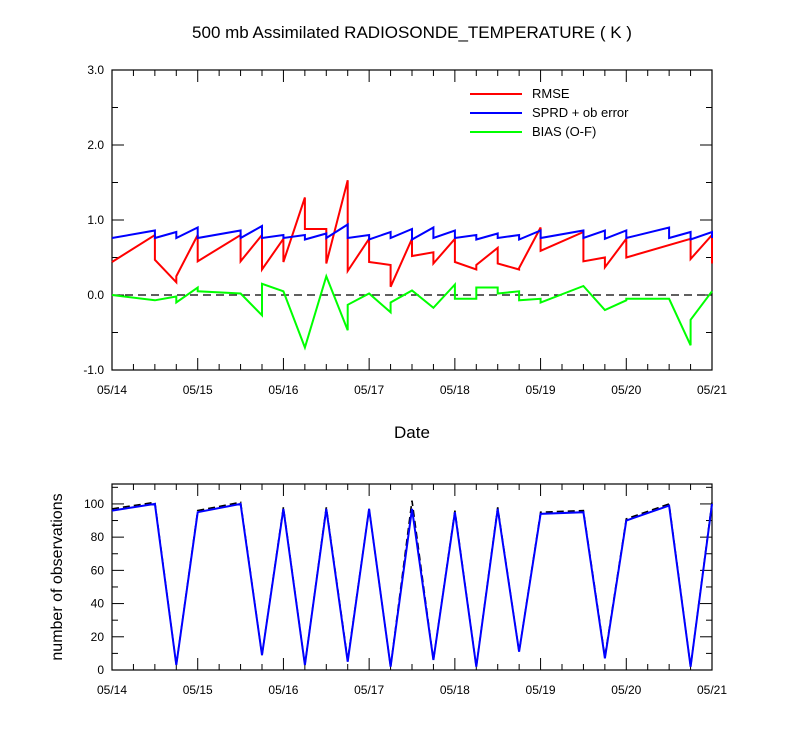 The height and width of the screenshot is (750, 800). I want to click on top-x-tick-label: 05/20, so click(626, 390).